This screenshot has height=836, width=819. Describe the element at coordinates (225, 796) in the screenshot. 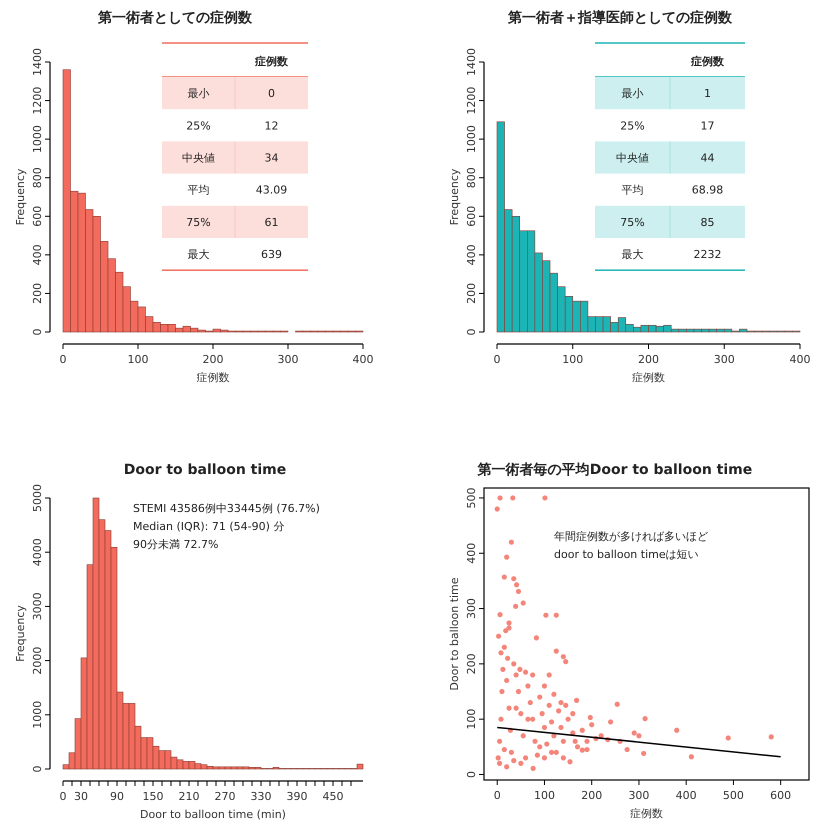

I see `x-tick-label: 270` at that location.